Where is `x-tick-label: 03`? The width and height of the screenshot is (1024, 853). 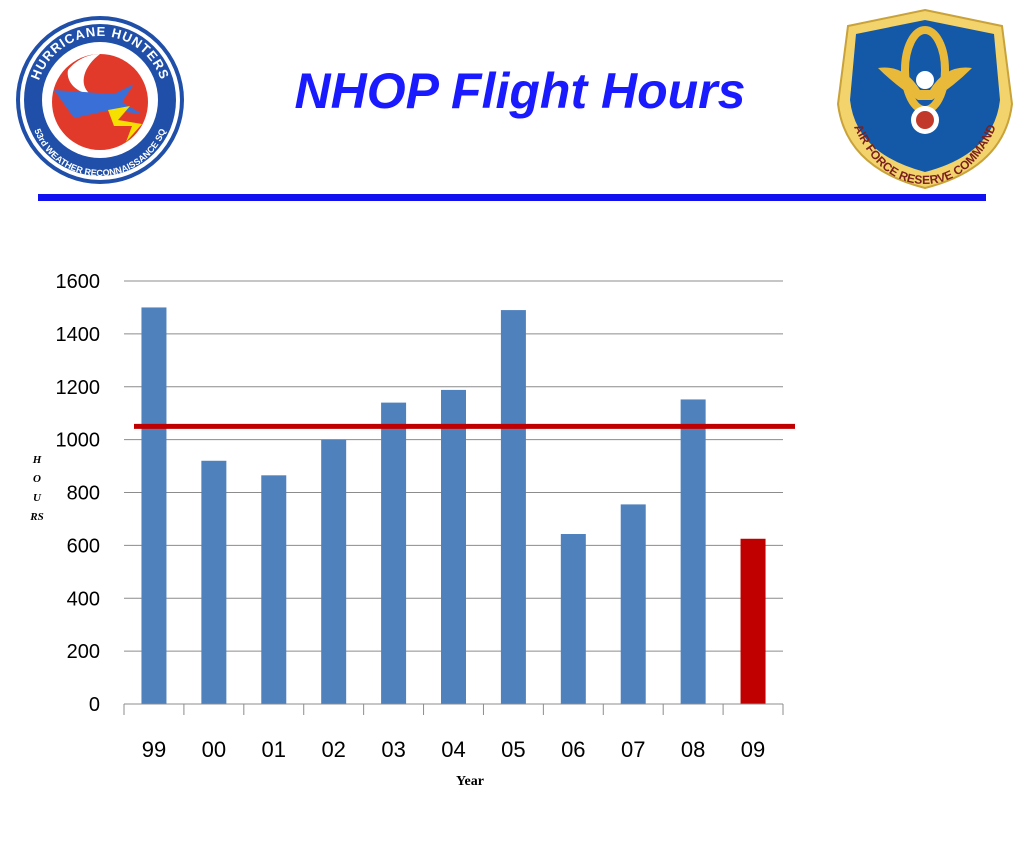 x-tick-label: 03 is located at coordinates (393, 749).